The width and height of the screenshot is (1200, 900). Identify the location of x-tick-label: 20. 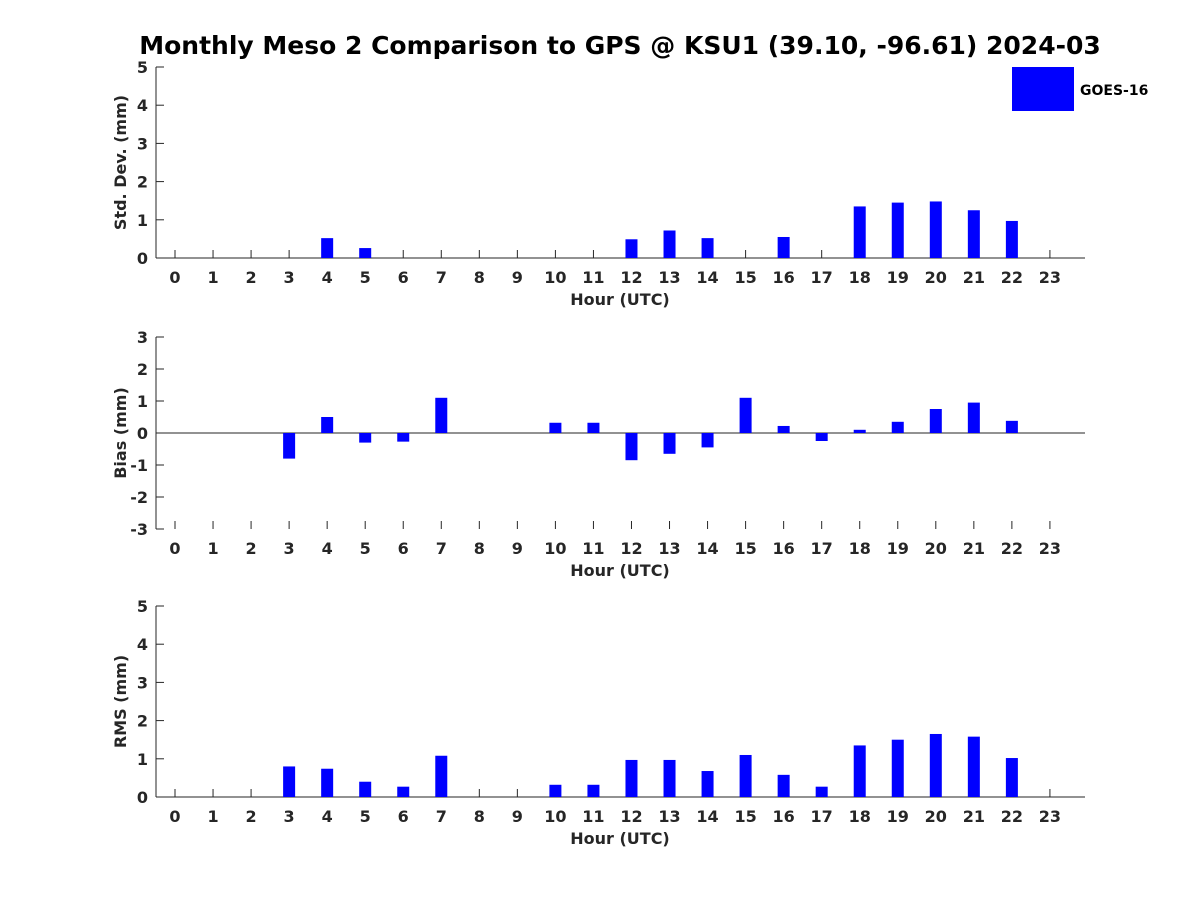
(936, 277).